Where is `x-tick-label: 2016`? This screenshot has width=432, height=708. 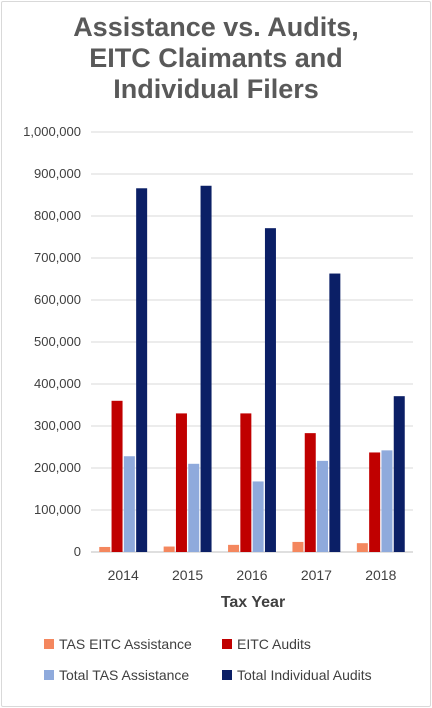 x-tick-label: 2016 is located at coordinates (251, 575).